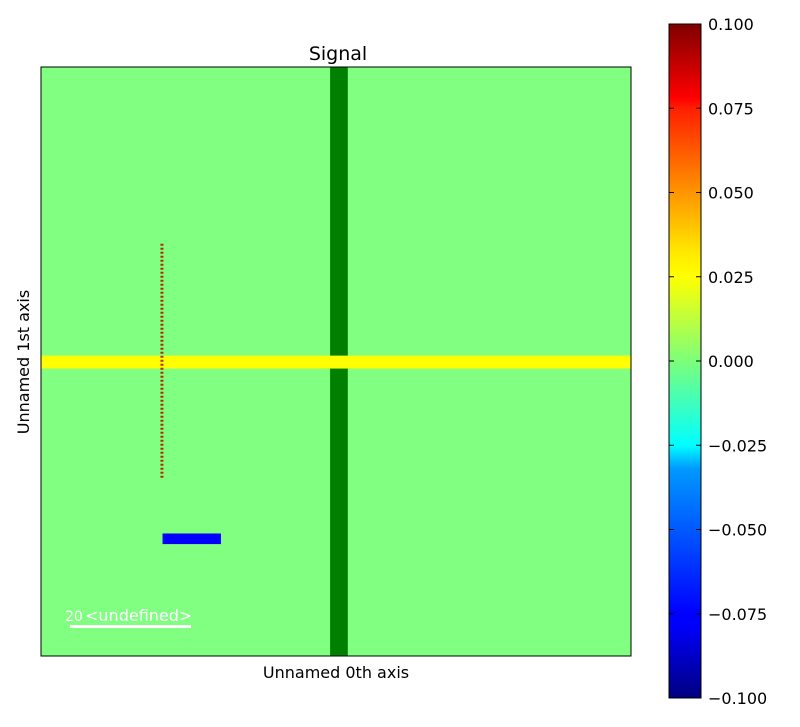  I want to click on y-axis-label: Unnamed 1st axis, so click(23, 362).